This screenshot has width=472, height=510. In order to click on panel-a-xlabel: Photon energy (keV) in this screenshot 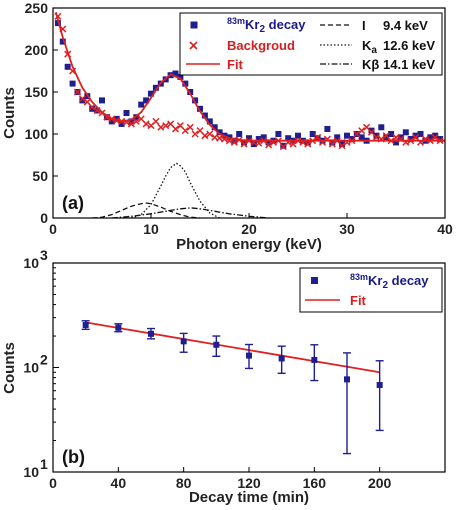, I will do `click(249, 244)`.